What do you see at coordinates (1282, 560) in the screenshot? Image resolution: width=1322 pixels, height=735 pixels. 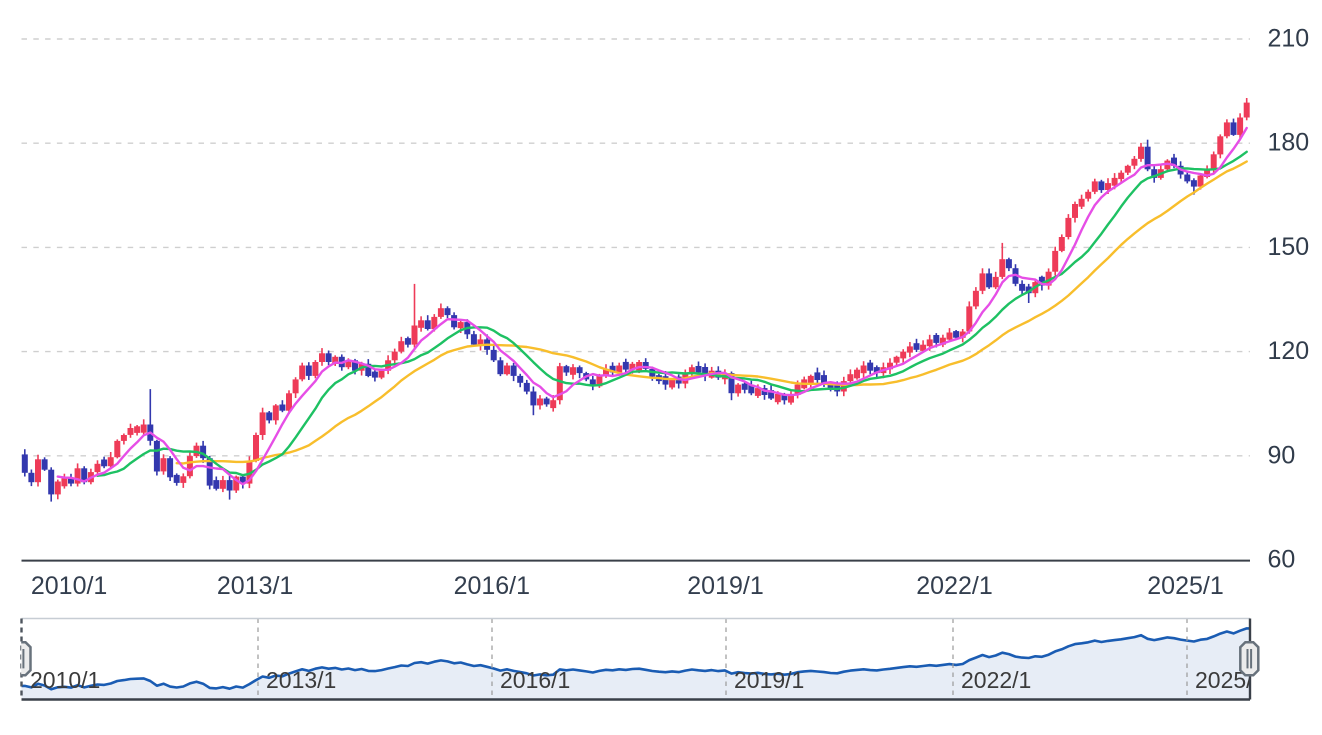 I see `svg-text: 60` at bounding box center [1282, 560].